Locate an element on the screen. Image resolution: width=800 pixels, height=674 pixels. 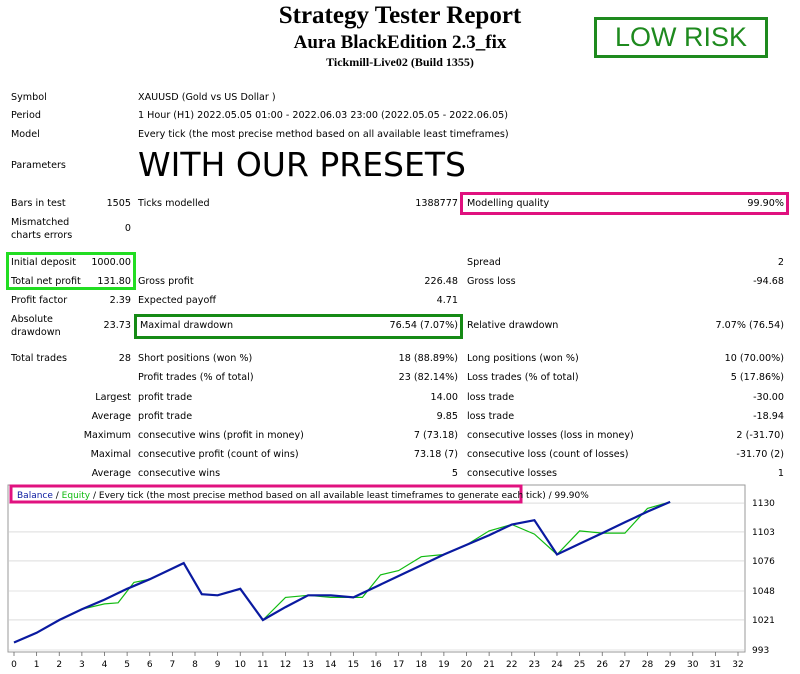
x-tick-label: 22 is located at coordinates (511, 665).